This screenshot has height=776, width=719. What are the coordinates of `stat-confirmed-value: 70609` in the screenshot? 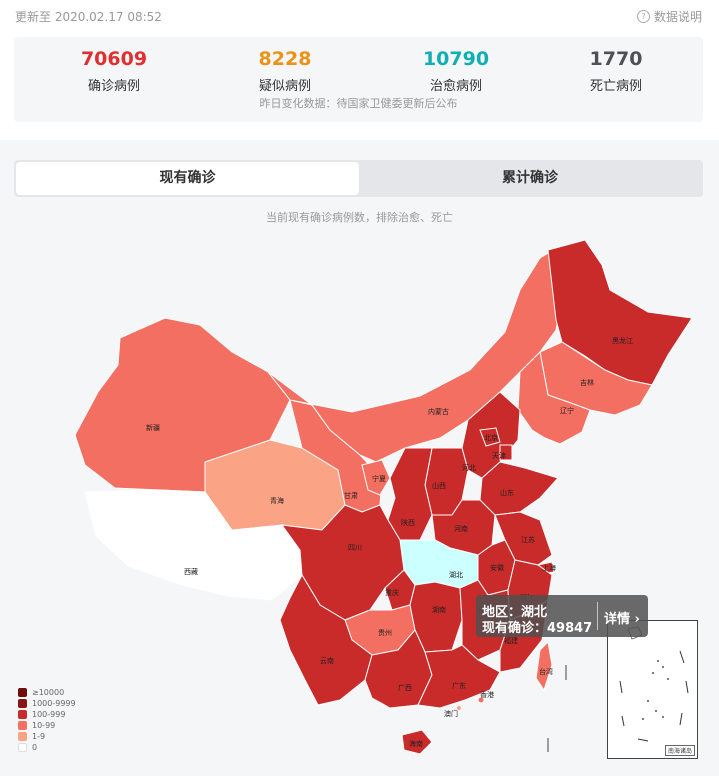 It's located at (114, 59).